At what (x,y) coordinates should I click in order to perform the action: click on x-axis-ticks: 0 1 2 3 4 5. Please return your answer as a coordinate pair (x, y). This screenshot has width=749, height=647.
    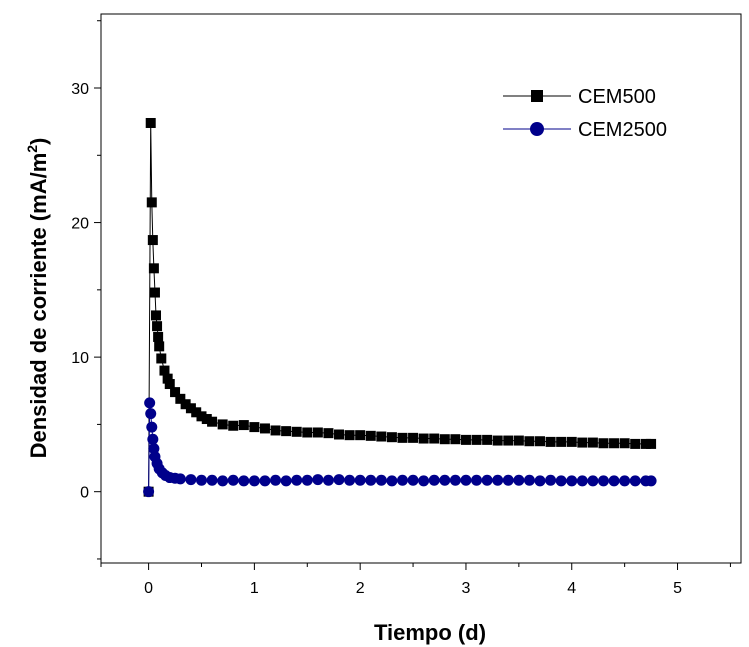
    Looking at the image, I should click on (415, 580).